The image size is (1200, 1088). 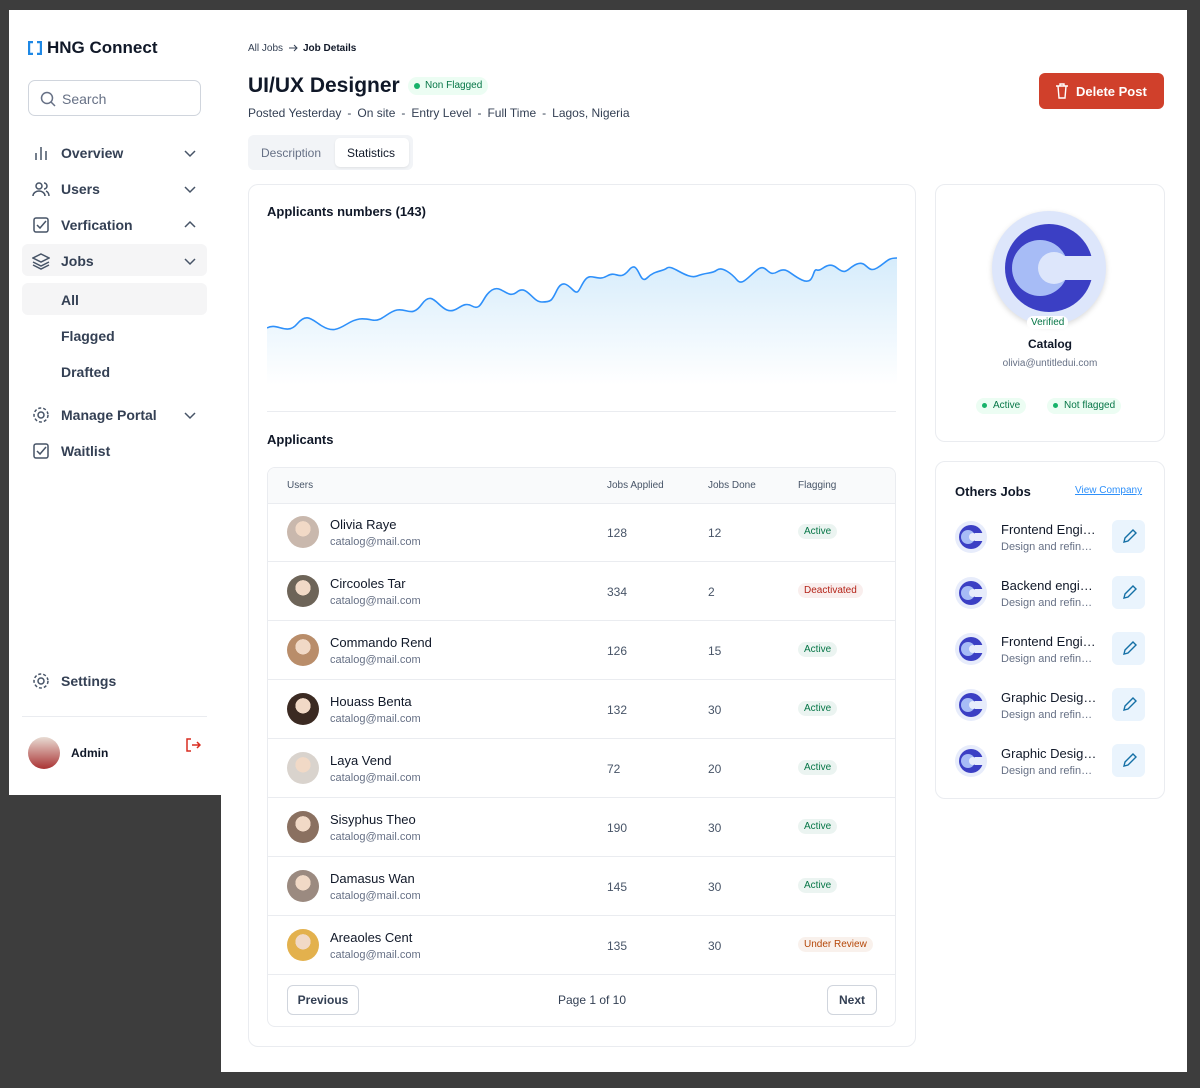 What do you see at coordinates (1048, 322) in the screenshot?
I see `verified-badge: Verified` at bounding box center [1048, 322].